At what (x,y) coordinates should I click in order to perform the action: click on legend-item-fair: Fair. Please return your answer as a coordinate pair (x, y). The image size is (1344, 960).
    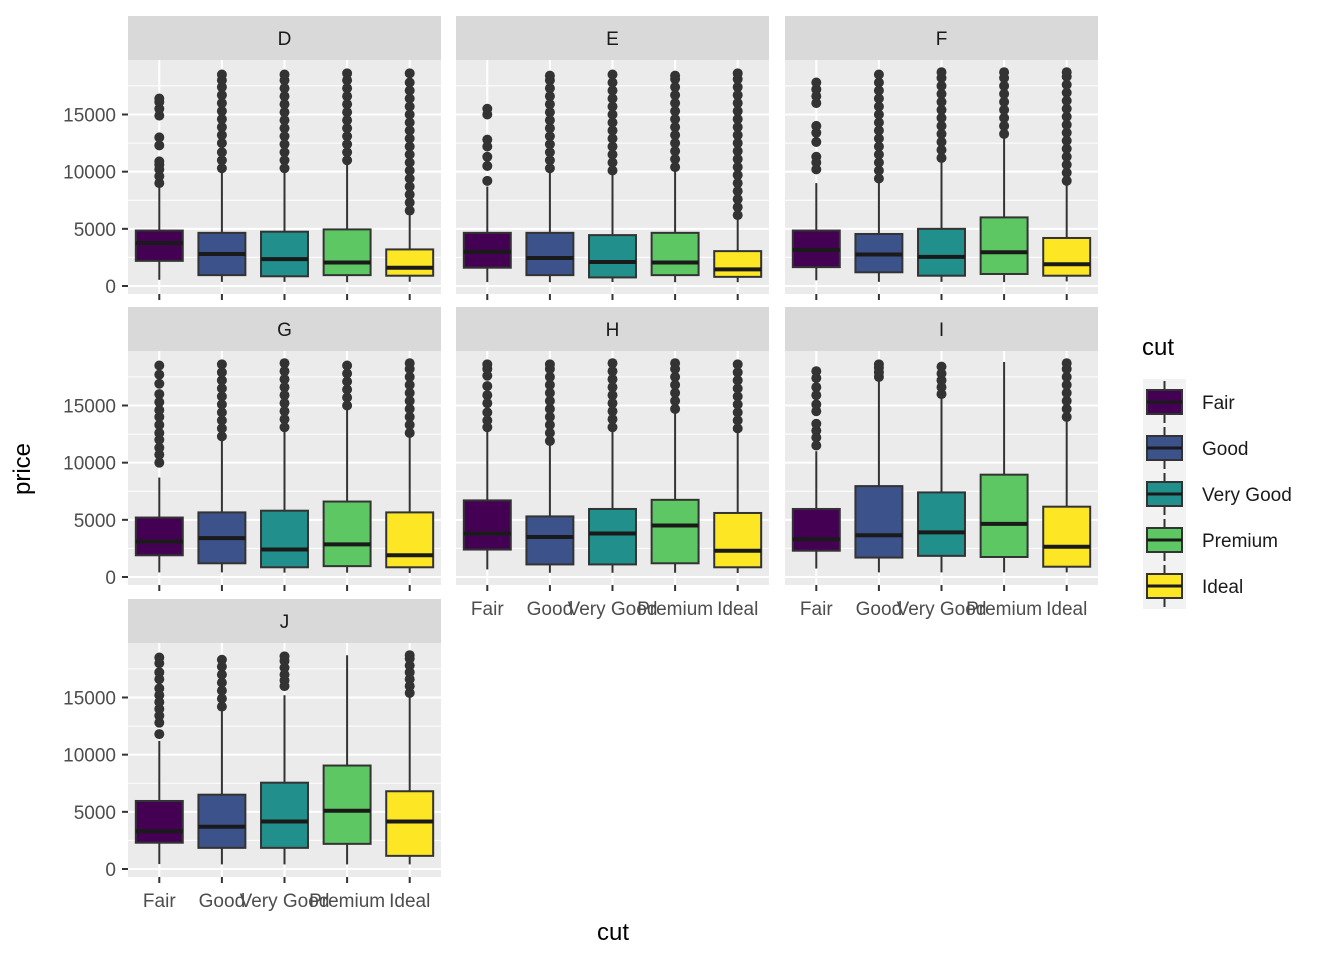
    Looking at the image, I should click on (1189, 402).